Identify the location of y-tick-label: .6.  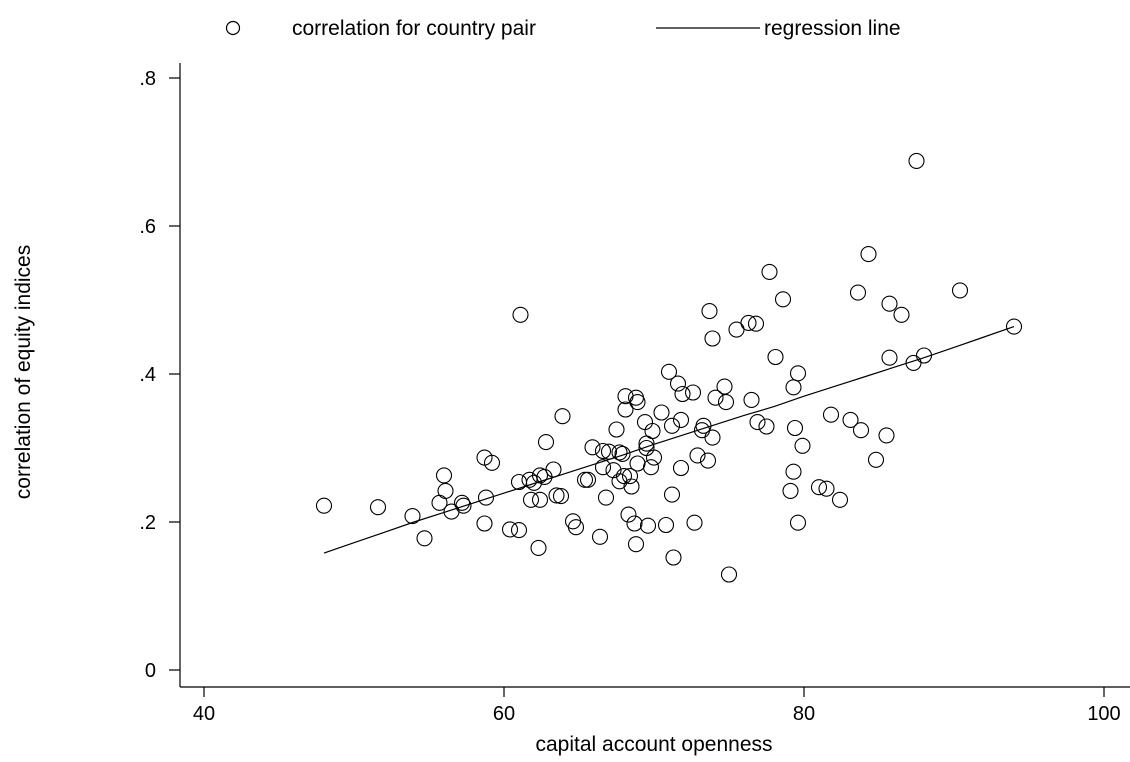
(147, 227).